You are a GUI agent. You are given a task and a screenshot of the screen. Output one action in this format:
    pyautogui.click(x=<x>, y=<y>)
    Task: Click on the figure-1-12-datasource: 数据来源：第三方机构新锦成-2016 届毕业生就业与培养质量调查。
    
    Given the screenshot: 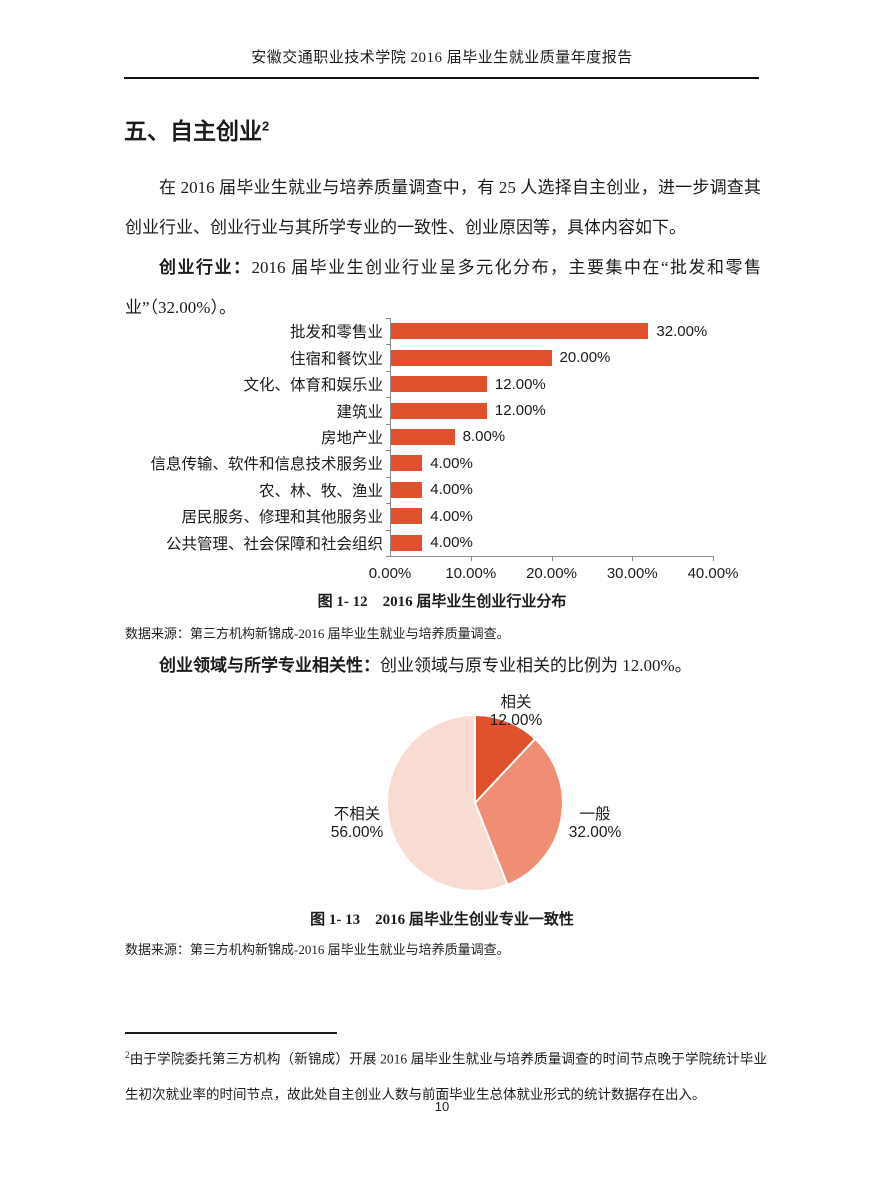 What is the action you would take?
    pyautogui.click(x=317, y=633)
    